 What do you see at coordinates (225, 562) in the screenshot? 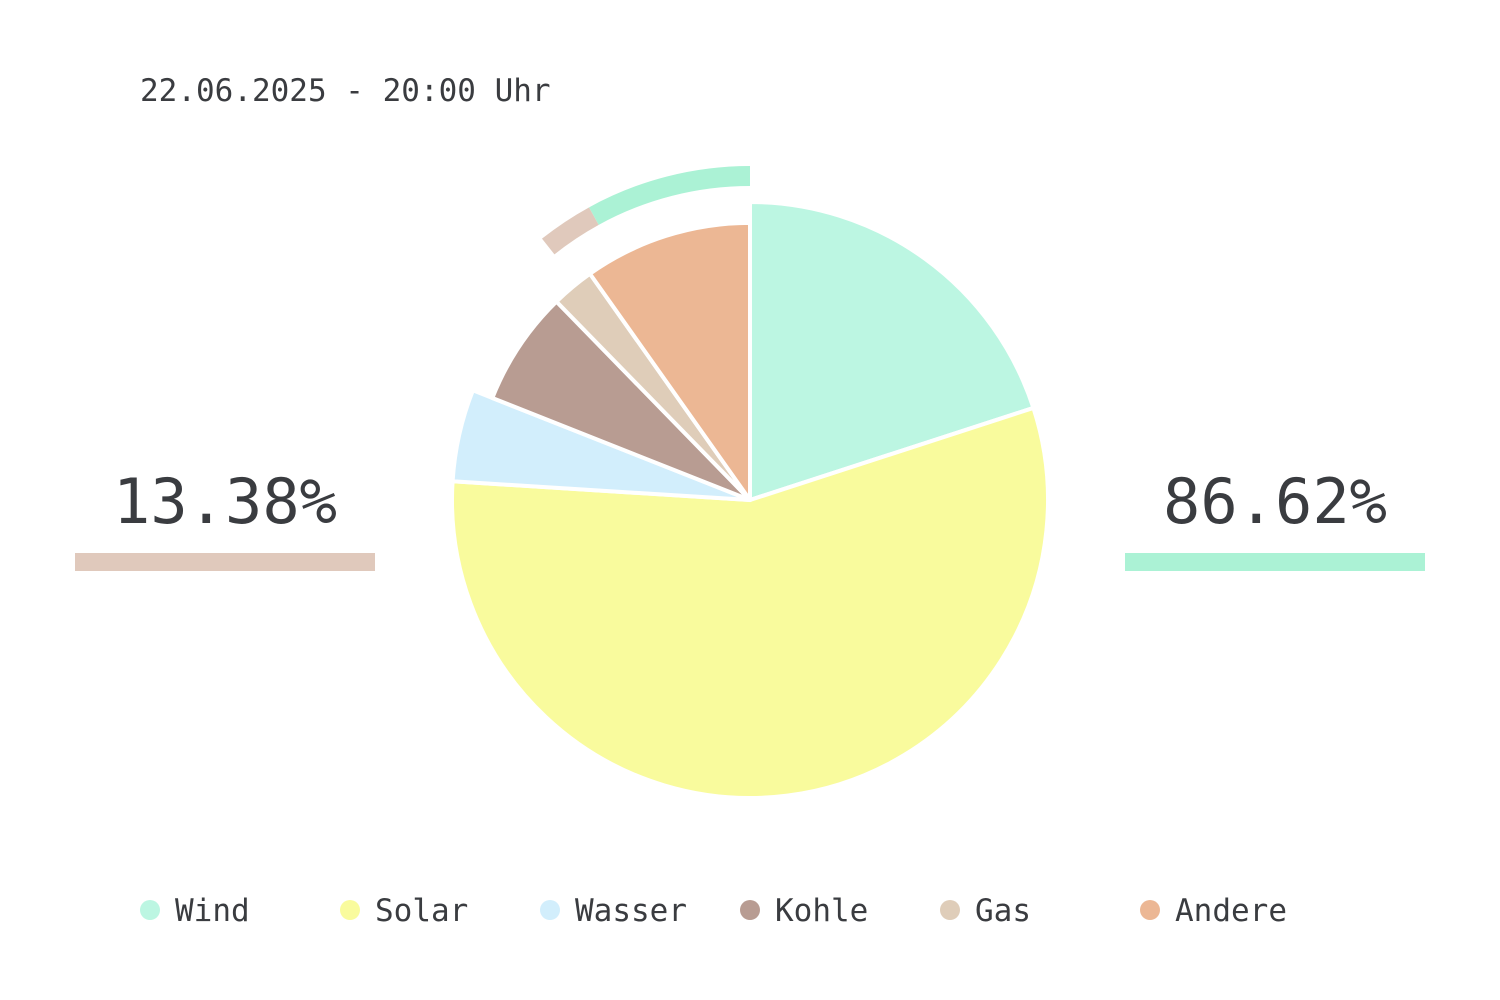
I see `left-percentage-bar` at bounding box center [225, 562].